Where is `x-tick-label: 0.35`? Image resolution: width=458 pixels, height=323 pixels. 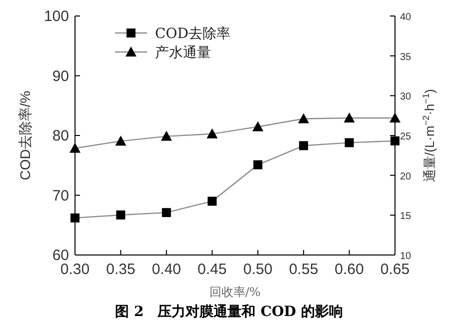
x-tick-label: 0.35 is located at coordinates (121, 269).